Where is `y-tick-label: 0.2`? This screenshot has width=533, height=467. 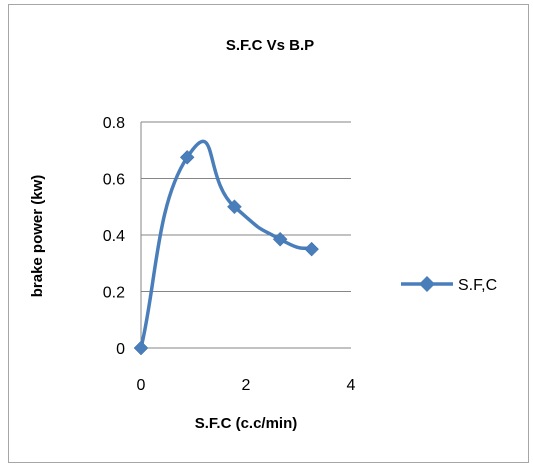
y-tick-label: 0.2 is located at coordinates (114, 293).